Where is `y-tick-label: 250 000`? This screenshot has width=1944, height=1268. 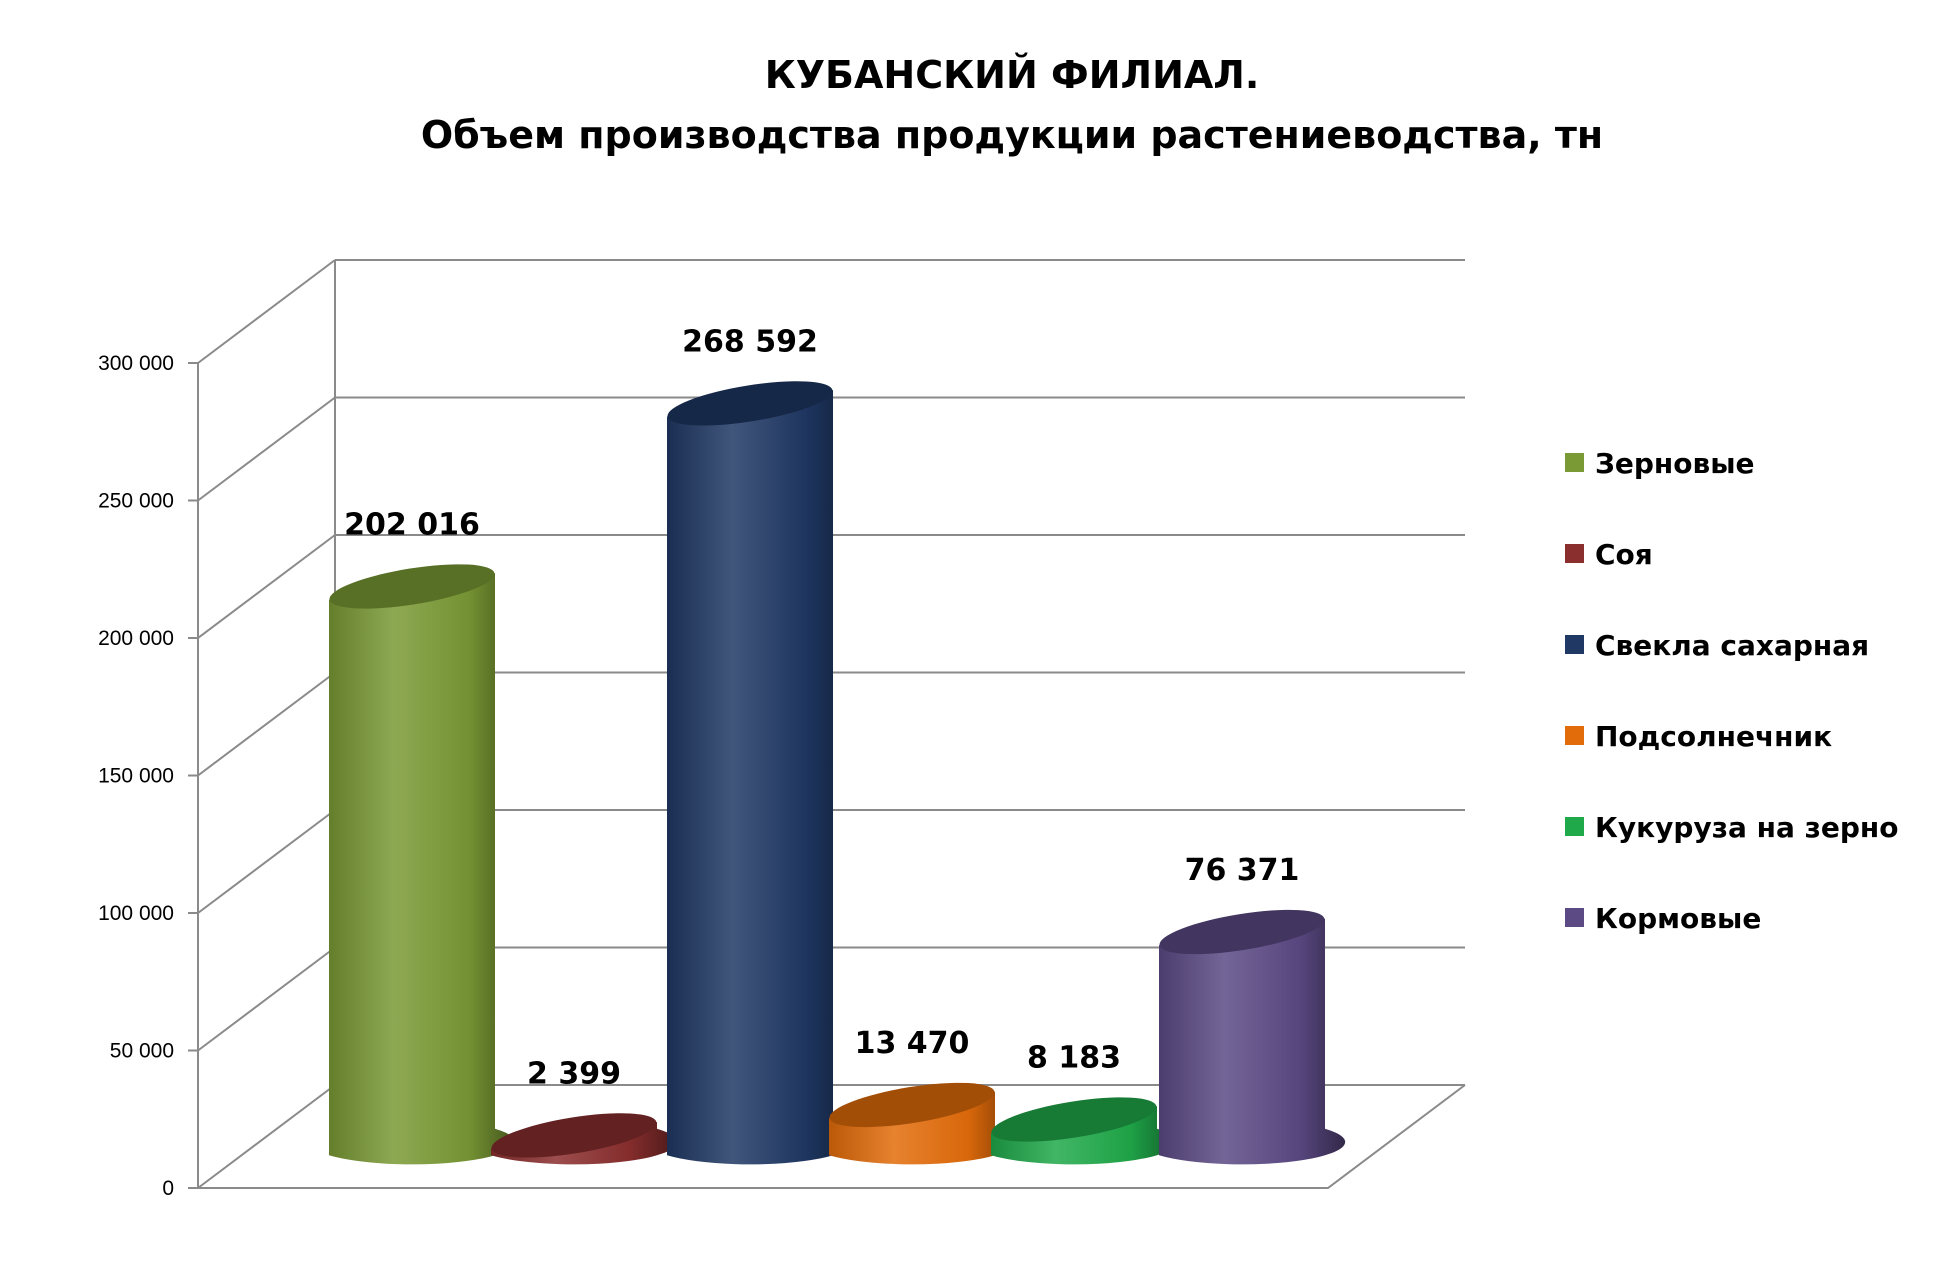 y-tick-label: 250 000 is located at coordinates (136, 501).